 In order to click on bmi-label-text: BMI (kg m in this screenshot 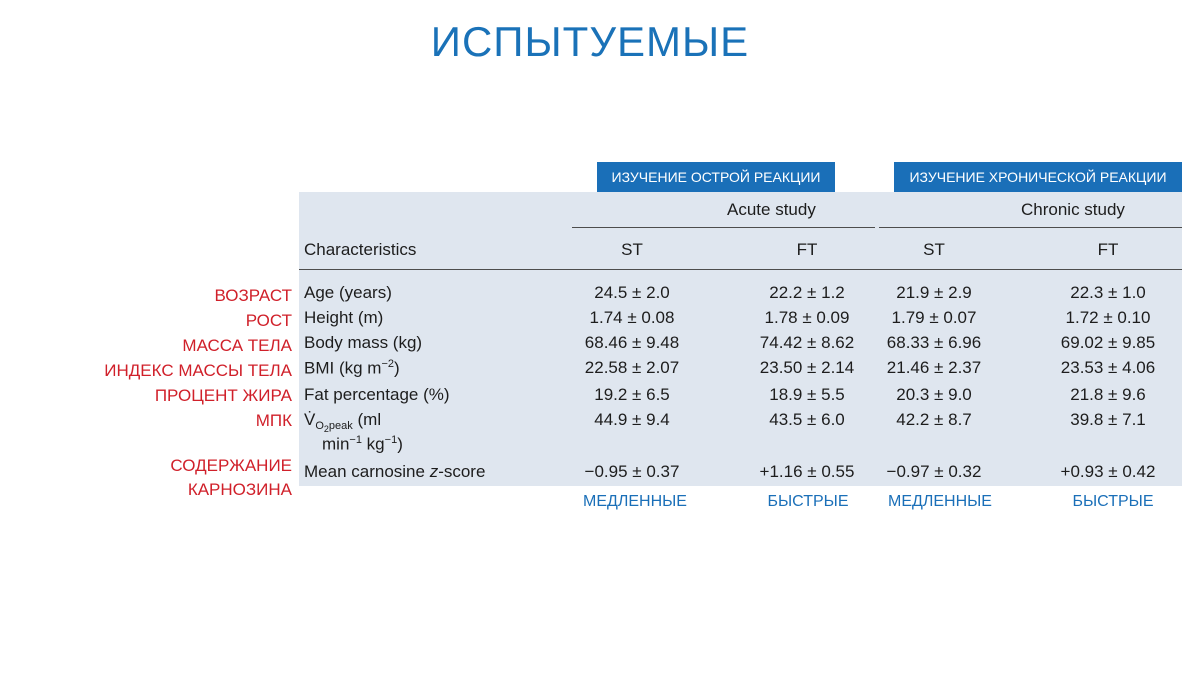, I will do `click(343, 368)`.